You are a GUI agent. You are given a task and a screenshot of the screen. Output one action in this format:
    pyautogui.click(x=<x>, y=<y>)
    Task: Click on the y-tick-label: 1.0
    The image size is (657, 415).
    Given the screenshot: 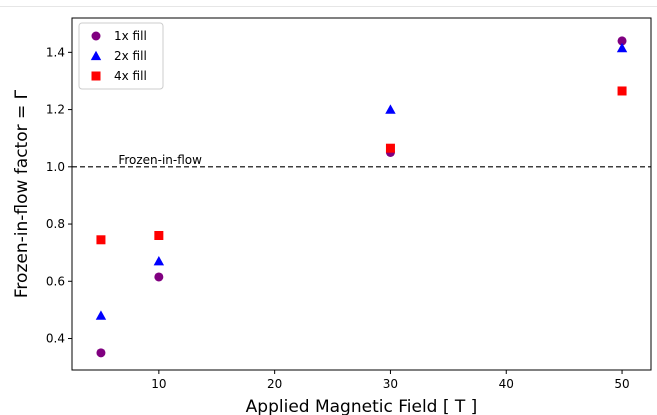 What is the action you would take?
    pyautogui.click(x=55, y=167)
    